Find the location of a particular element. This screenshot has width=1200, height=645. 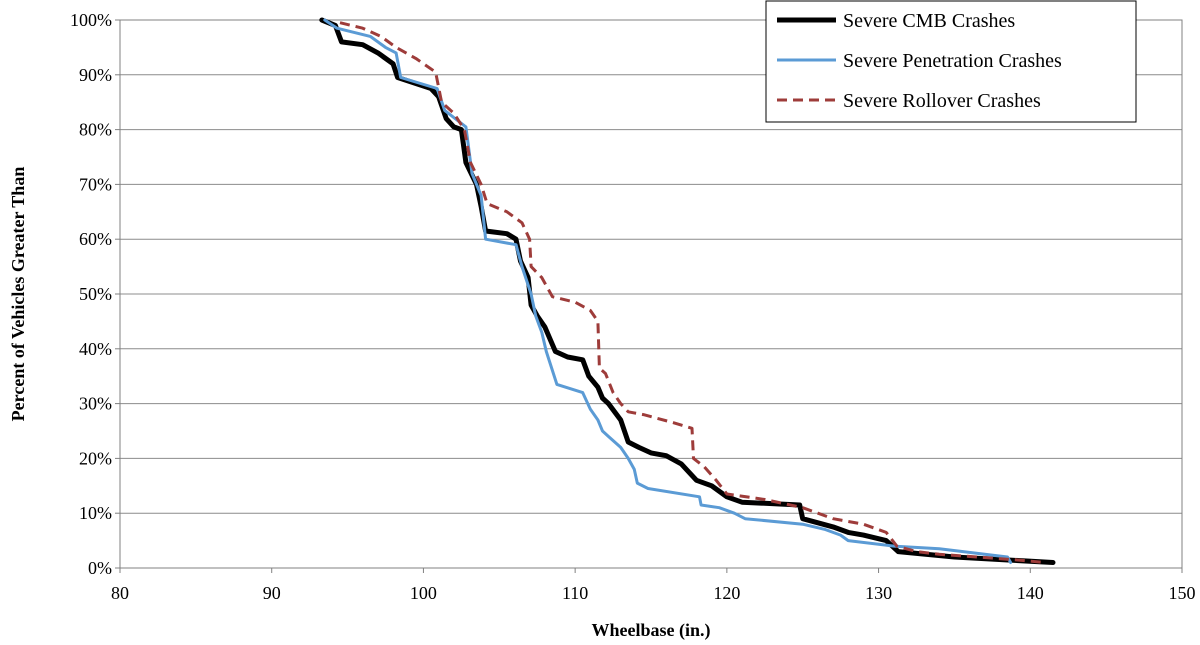

y-tick-label: 20% is located at coordinates (95, 458).